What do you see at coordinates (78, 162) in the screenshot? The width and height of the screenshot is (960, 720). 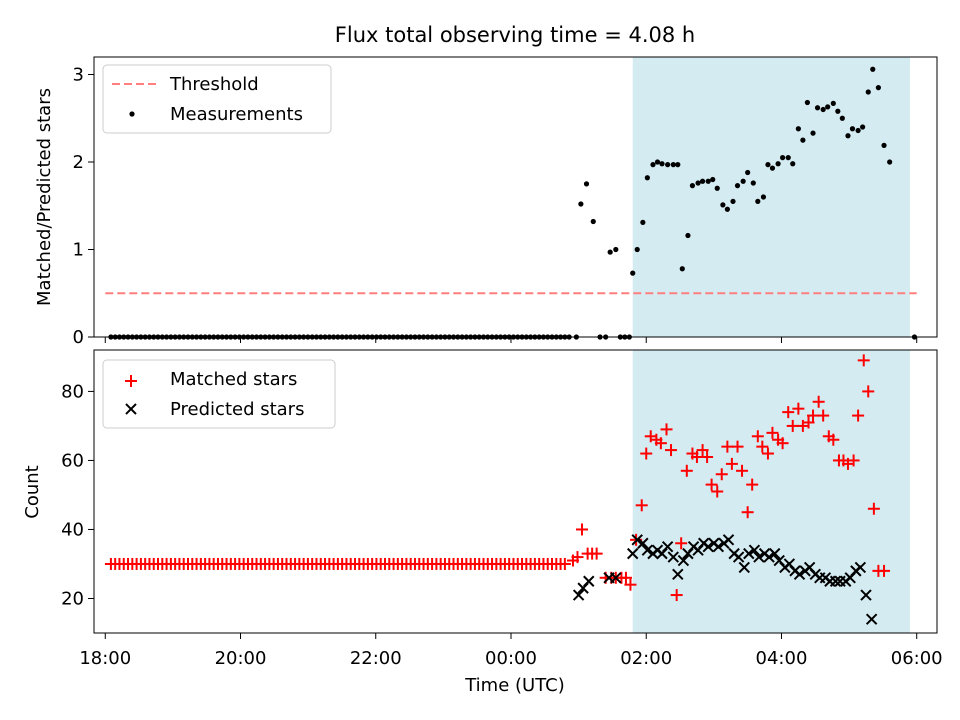 I see `y-tick-label: 2` at bounding box center [78, 162].